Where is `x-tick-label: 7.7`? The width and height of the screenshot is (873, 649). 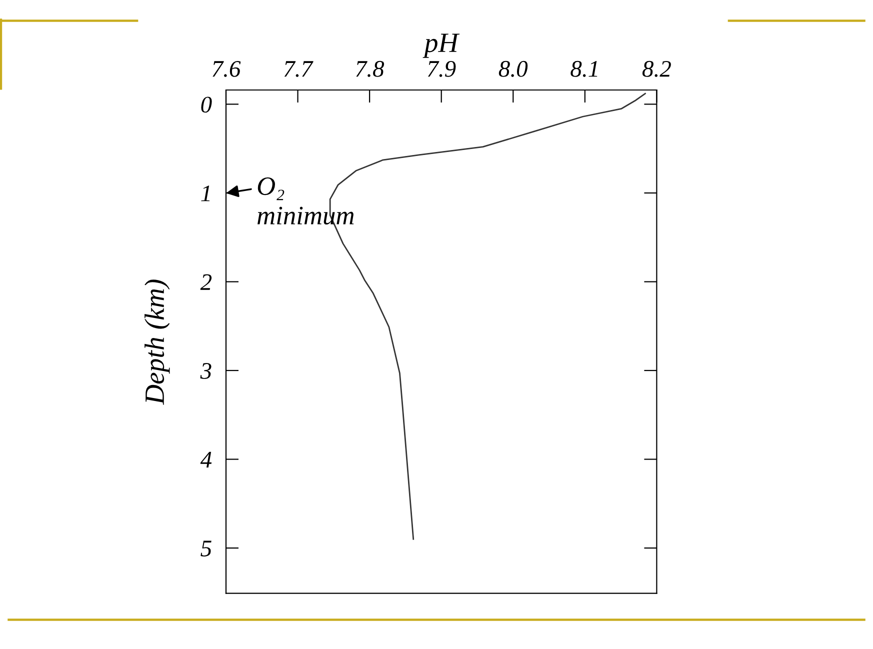 x-tick-label: 7.7 is located at coordinates (299, 69).